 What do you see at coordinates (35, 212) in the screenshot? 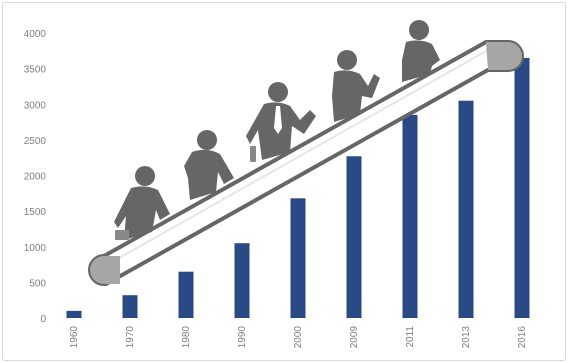
I see `y-tick-label: 1500` at bounding box center [35, 212].